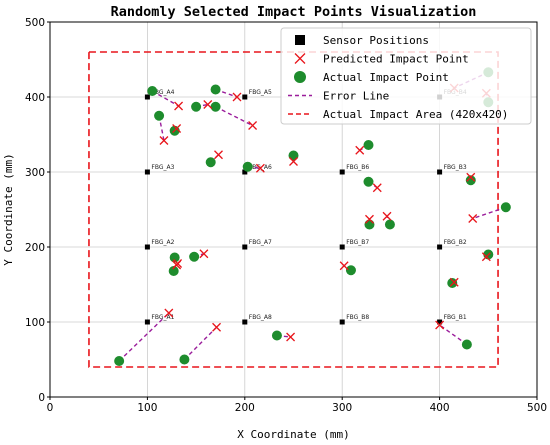 The image size is (550, 445). I want to click on sensor-label: FBG_A7, so click(260, 242).